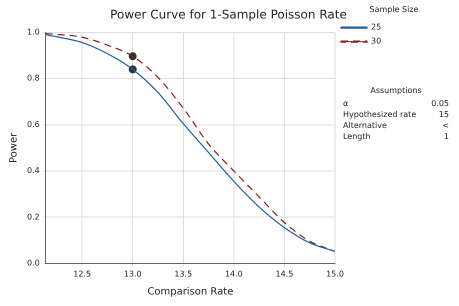 The height and width of the screenshot is (306, 459). Describe the element at coordinates (345, 103) in the screenshot. I see `text: α` at that location.